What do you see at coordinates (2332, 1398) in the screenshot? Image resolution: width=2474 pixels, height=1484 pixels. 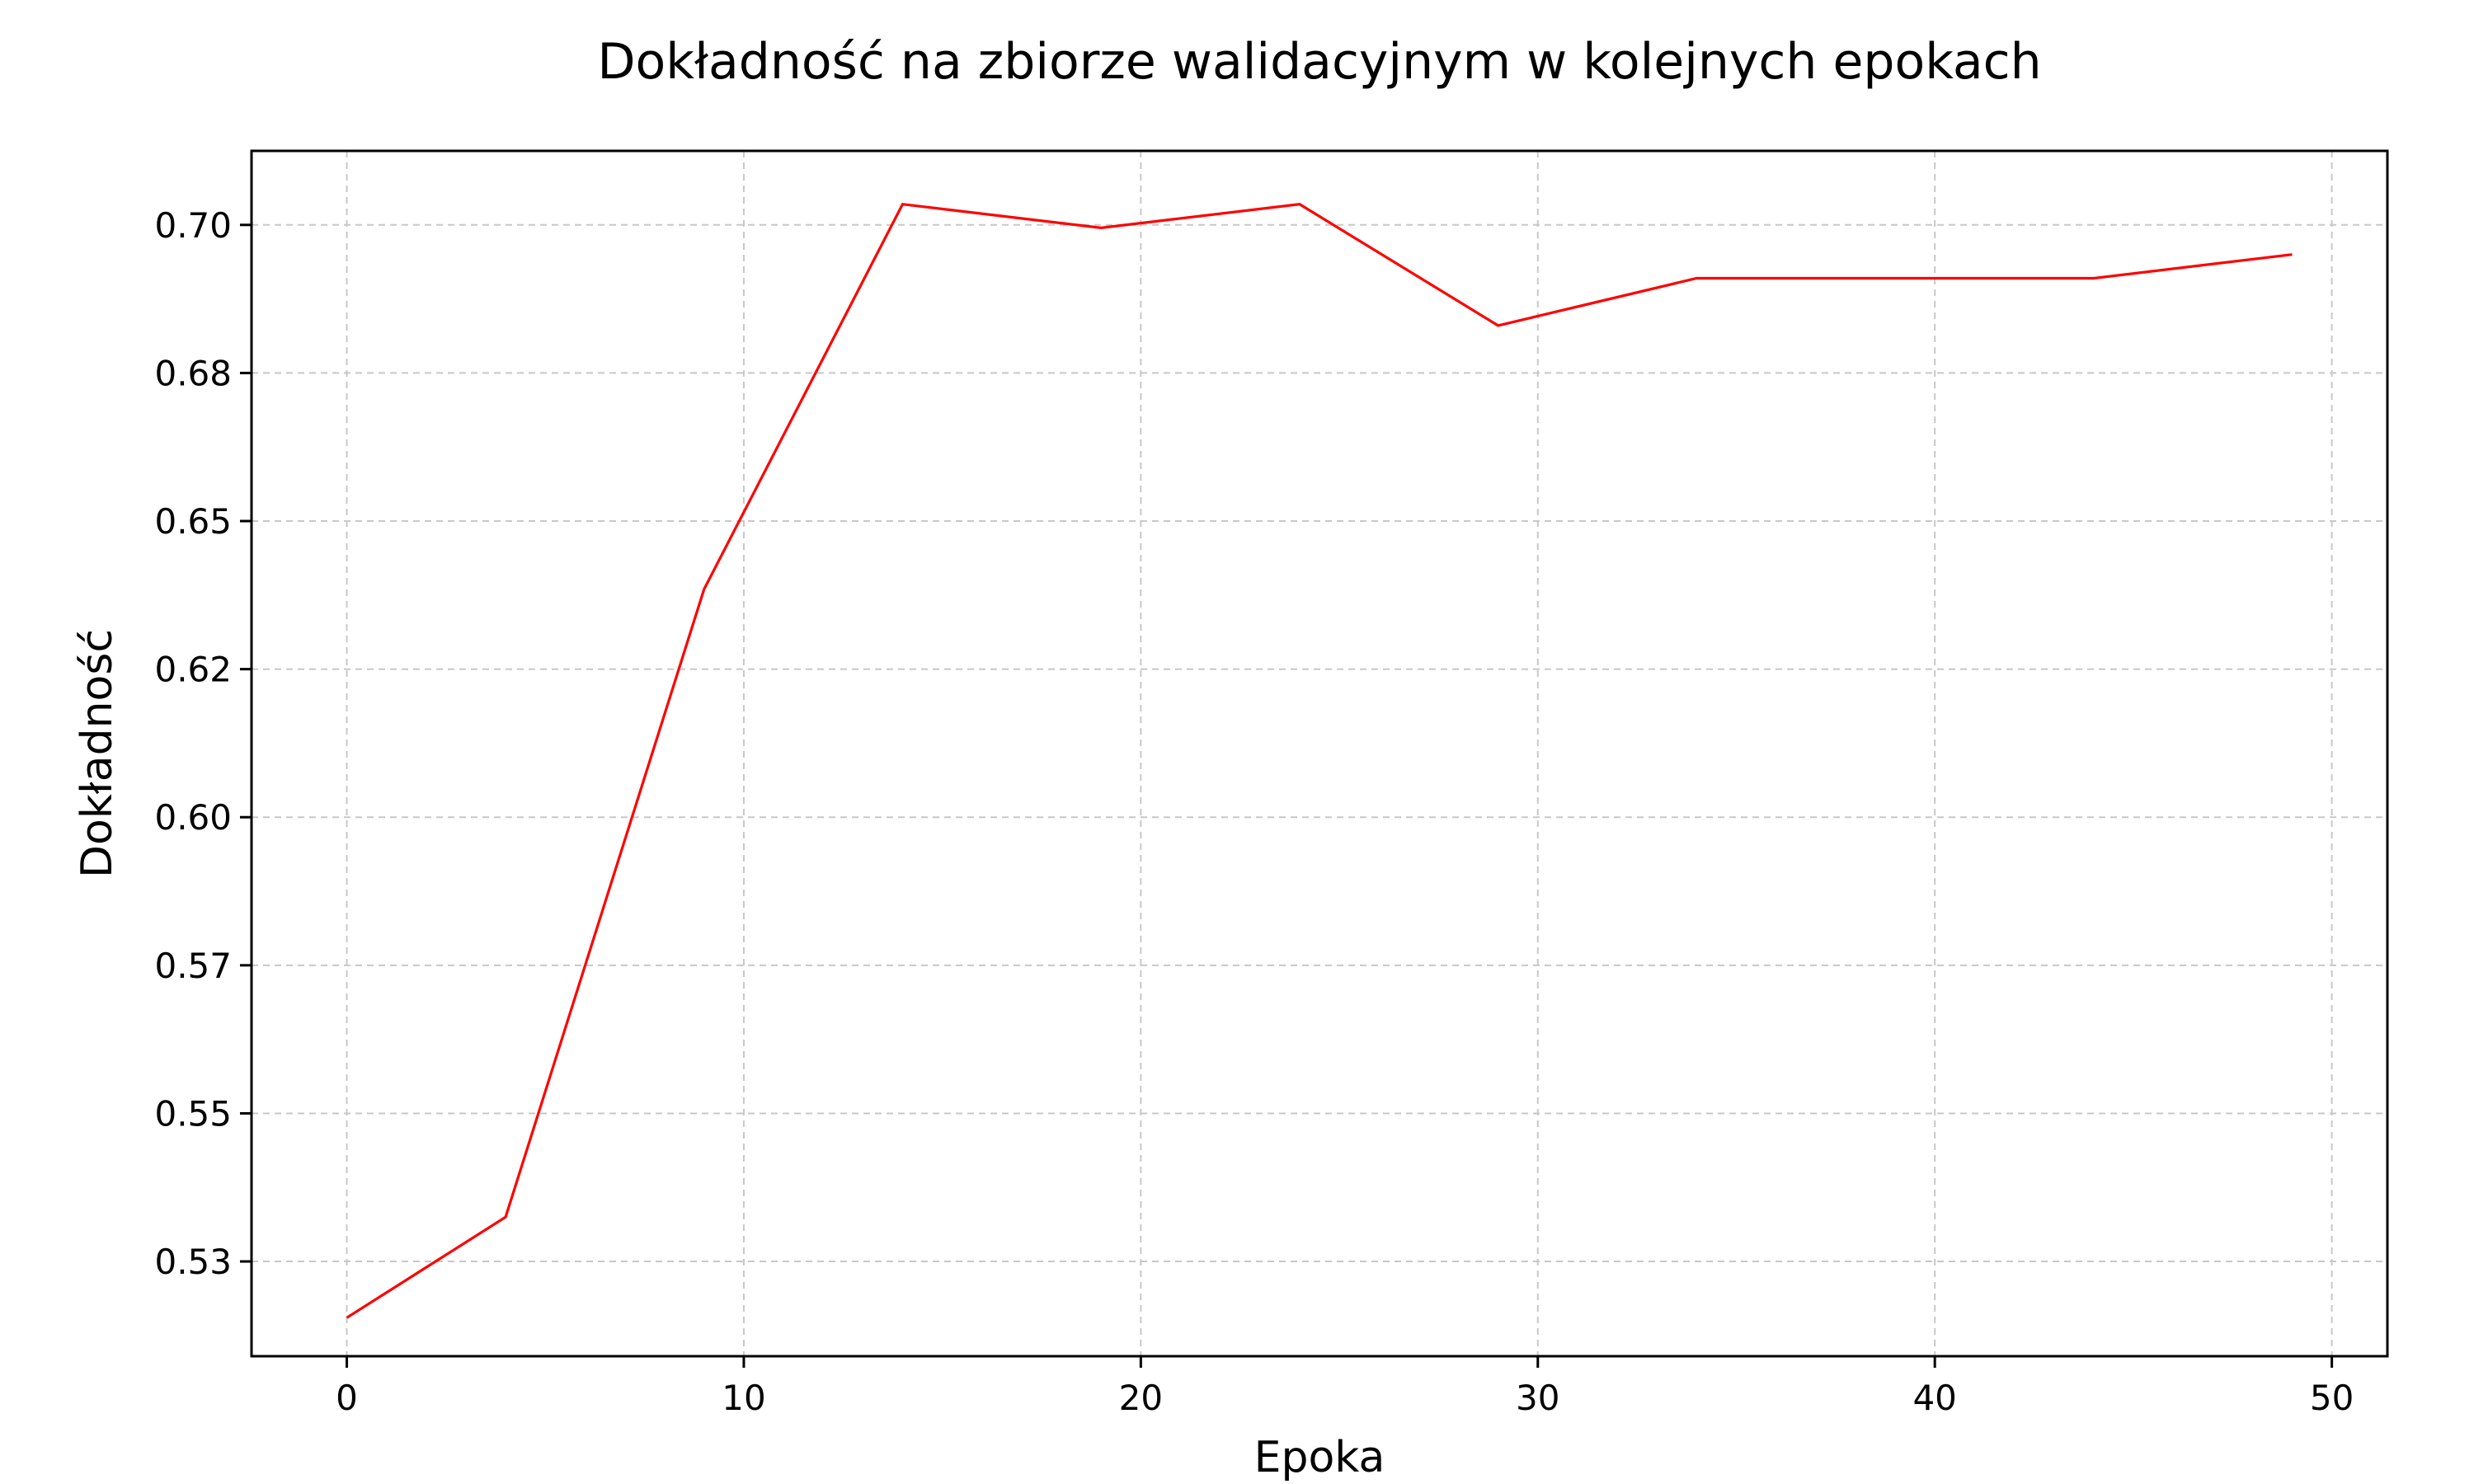 I see `x-tick-label: 50` at bounding box center [2332, 1398].